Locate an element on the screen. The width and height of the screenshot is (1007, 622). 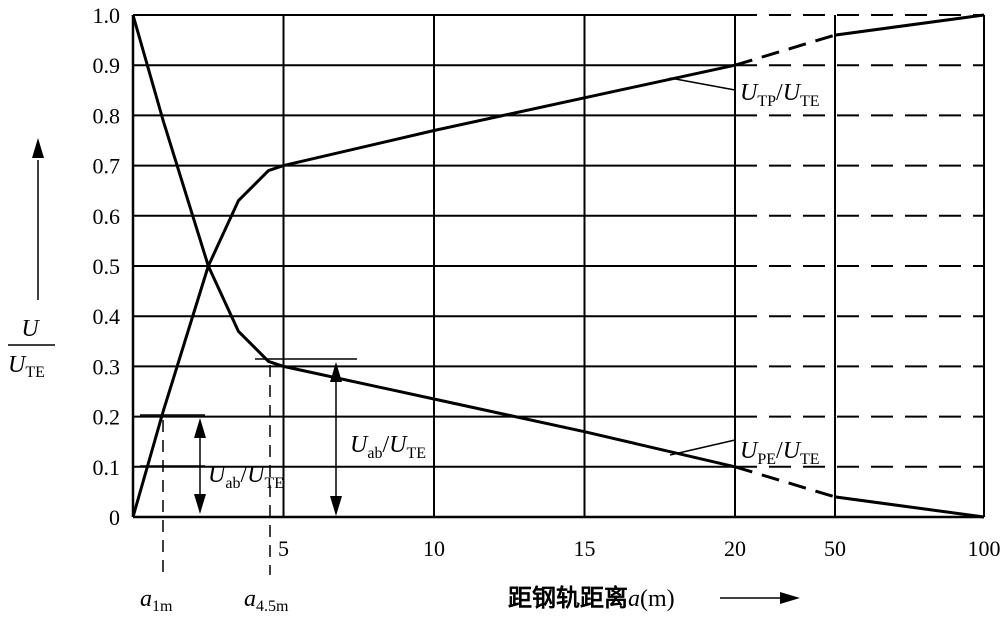
y-tick-label: 0.5 is located at coordinates (107, 266).